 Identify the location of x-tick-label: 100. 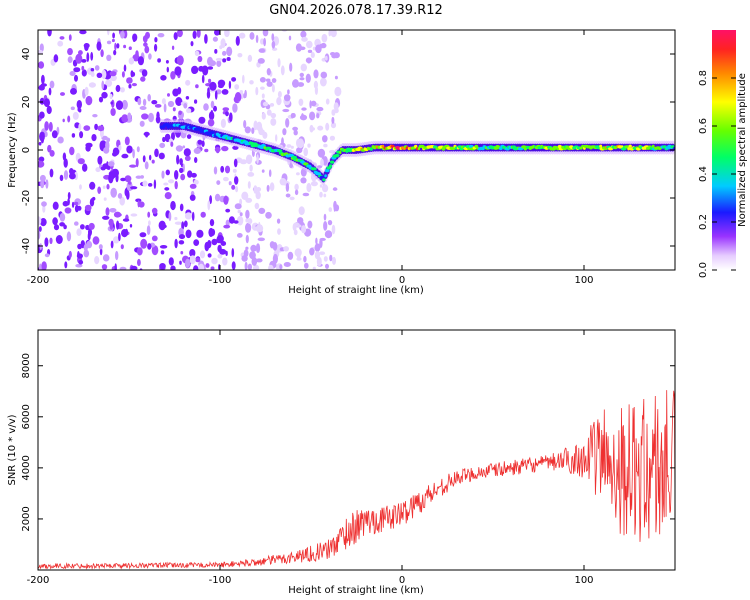
(583, 580).